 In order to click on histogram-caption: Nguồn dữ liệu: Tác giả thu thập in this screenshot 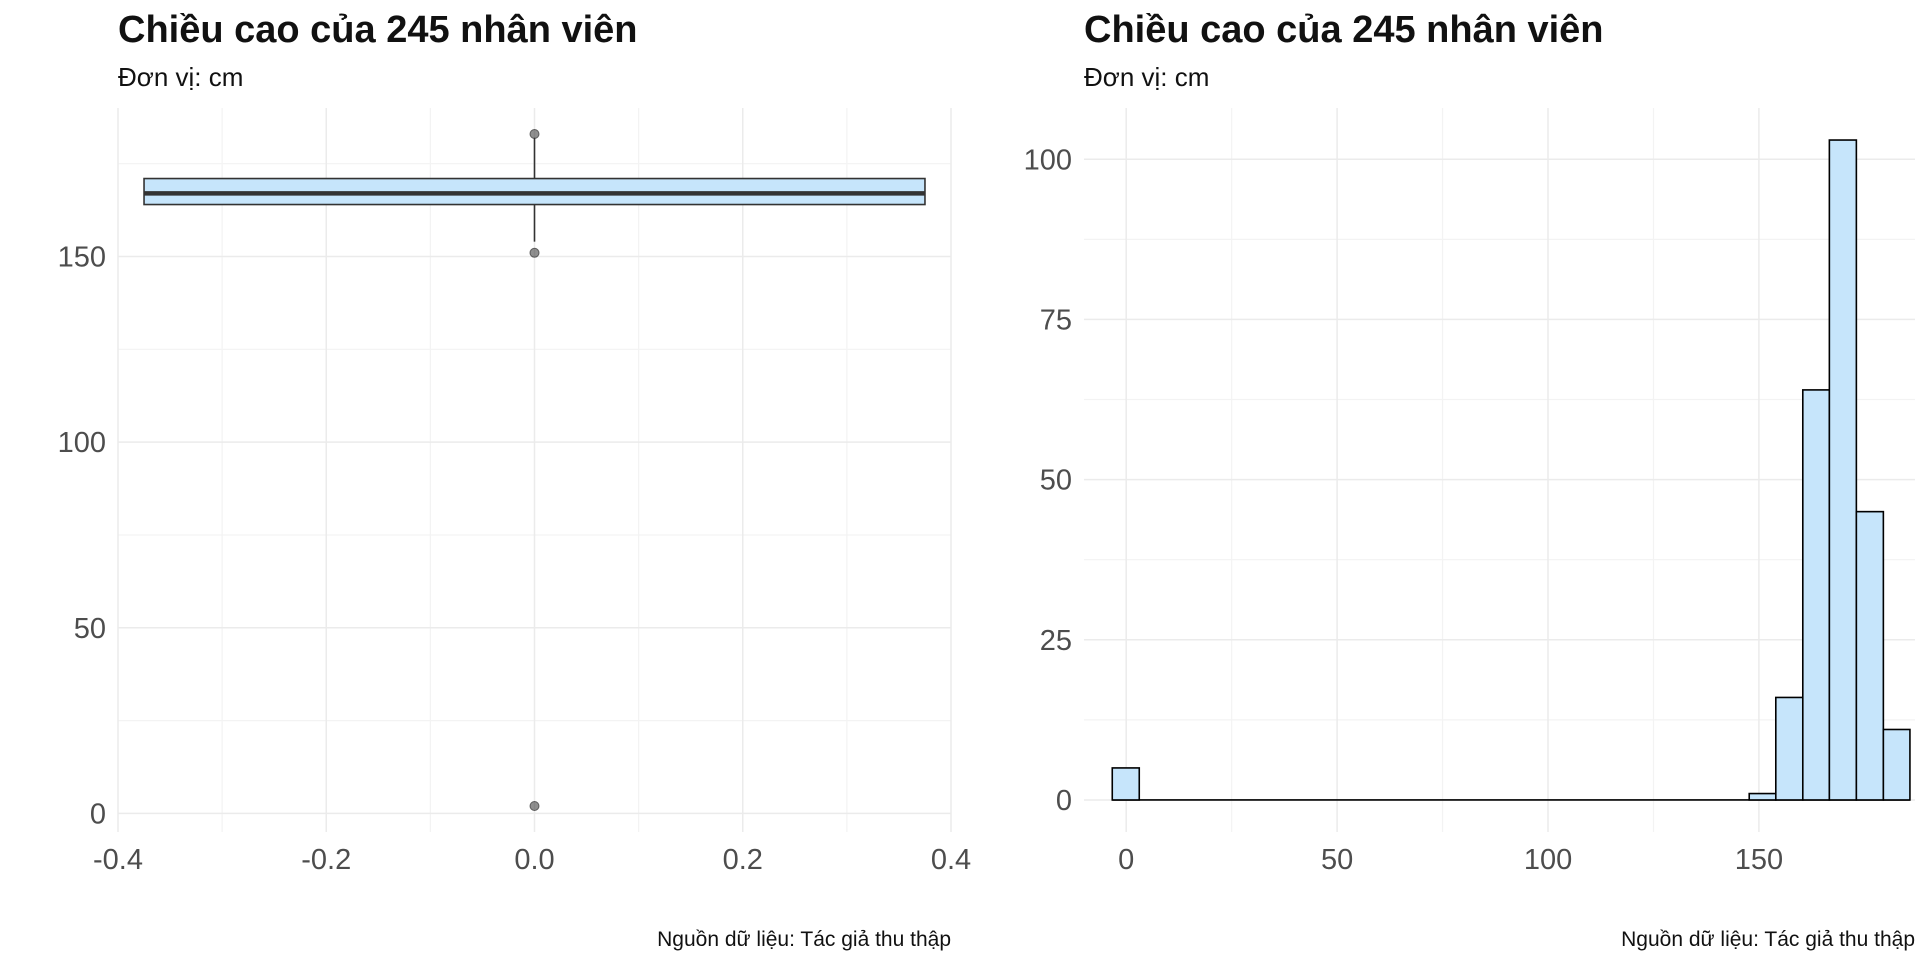, I will do `click(1768, 939)`.